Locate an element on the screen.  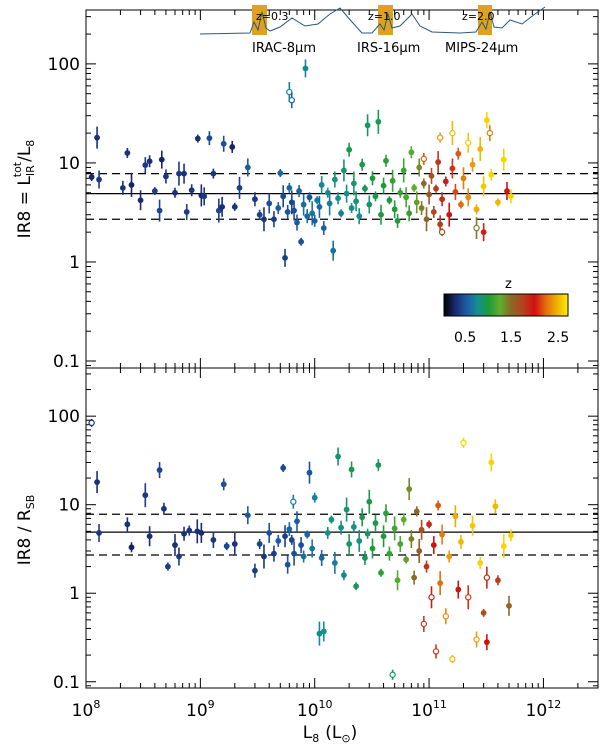
inset-z-label-1: z=1.0 is located at coordinates (384, 16).